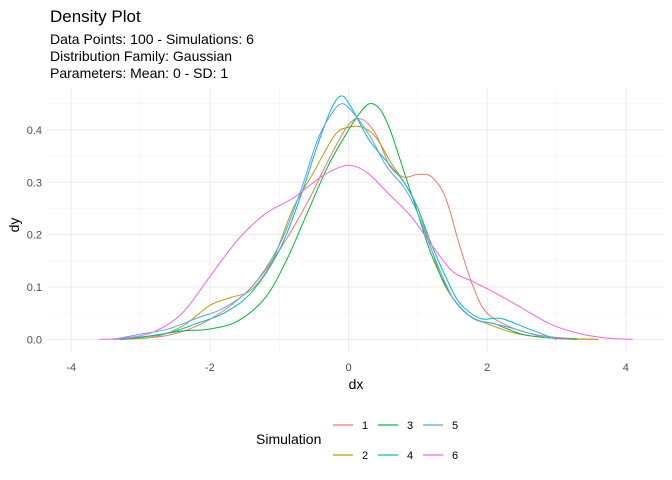  I want to click on chart-subtitle-line-3: Parameters: Mean: 0 - SD: 1, so click(139, 73).